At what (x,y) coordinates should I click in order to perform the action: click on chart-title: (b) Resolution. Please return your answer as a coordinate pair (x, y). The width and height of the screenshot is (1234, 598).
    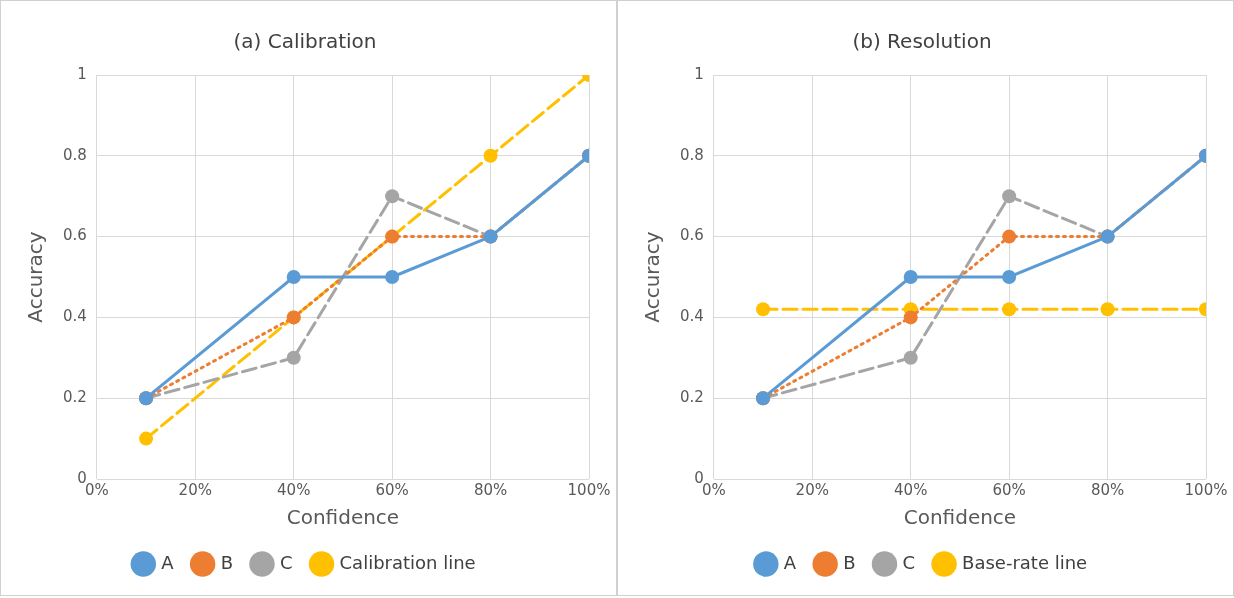
    Looking at the image, I should click on (922, 41).